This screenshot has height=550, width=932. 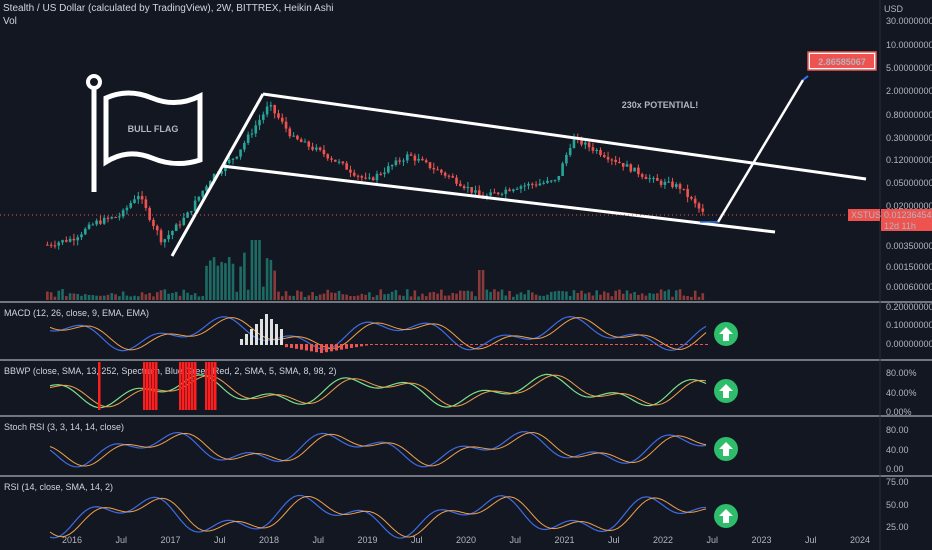 What do you see at coordinates (897, 505) in the screenshot?
I see `indicator-tick-label: 50.00` at bounding box center [897, 505].